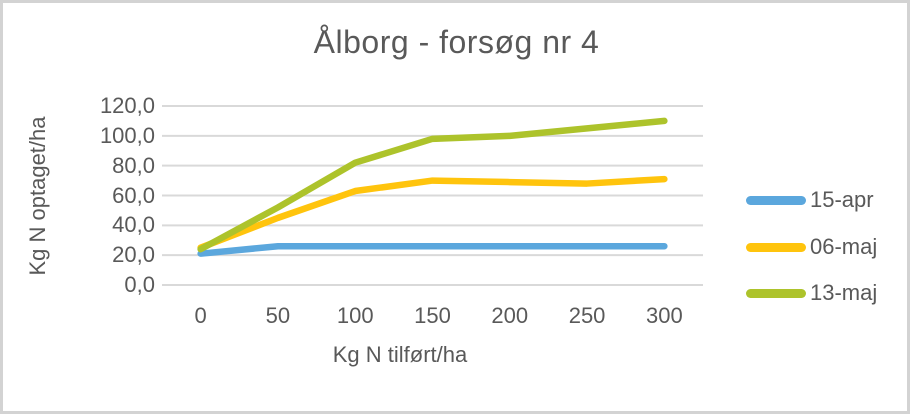  Describe the element at coordinates (844, 246) in the screenshot. I see `legend-label: 06-maj` at that location.